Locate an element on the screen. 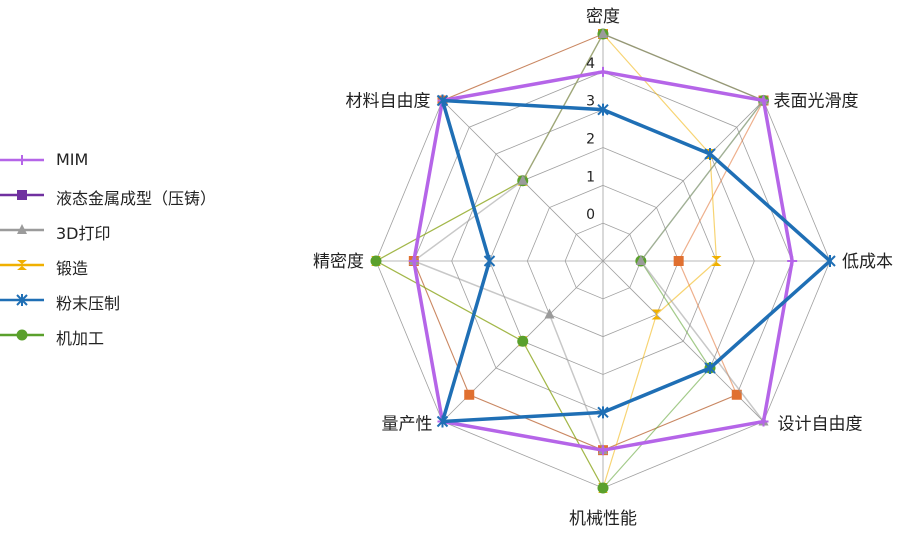 The width and height of the screenshot is (914, 536). axis-label: 设计自由度 is located at coordinates (820, 425).